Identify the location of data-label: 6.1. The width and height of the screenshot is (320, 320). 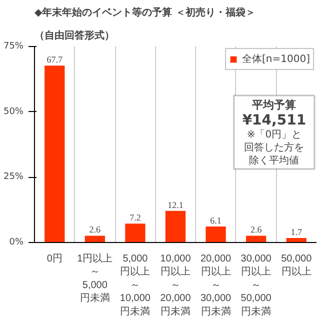
(216, 221).